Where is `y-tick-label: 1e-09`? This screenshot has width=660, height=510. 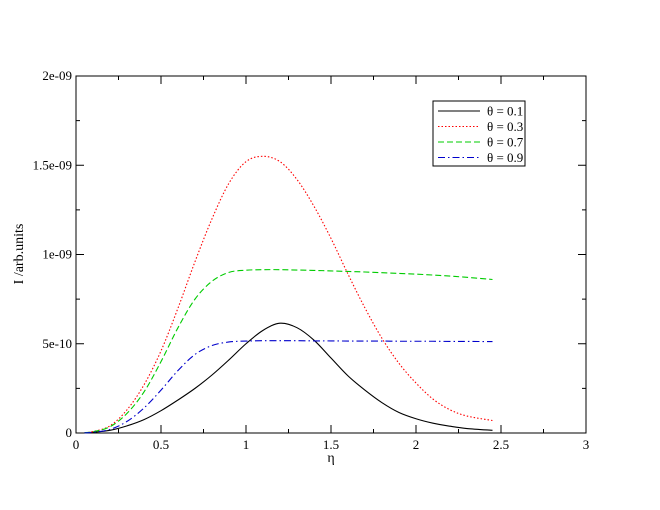
y-tick-label: 1e-09 is located at coordinates (57, 254).